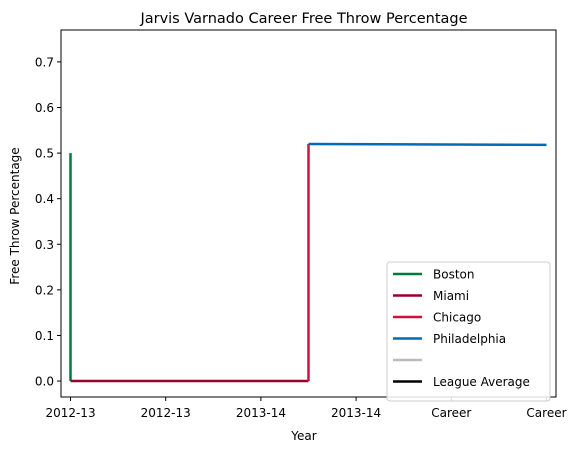 This screenshot has height=453, width=570. What do you see at coordinates (303, 436) in the screenshot?
I see `x-axis-label: Year` at bounding box center [303, 436].